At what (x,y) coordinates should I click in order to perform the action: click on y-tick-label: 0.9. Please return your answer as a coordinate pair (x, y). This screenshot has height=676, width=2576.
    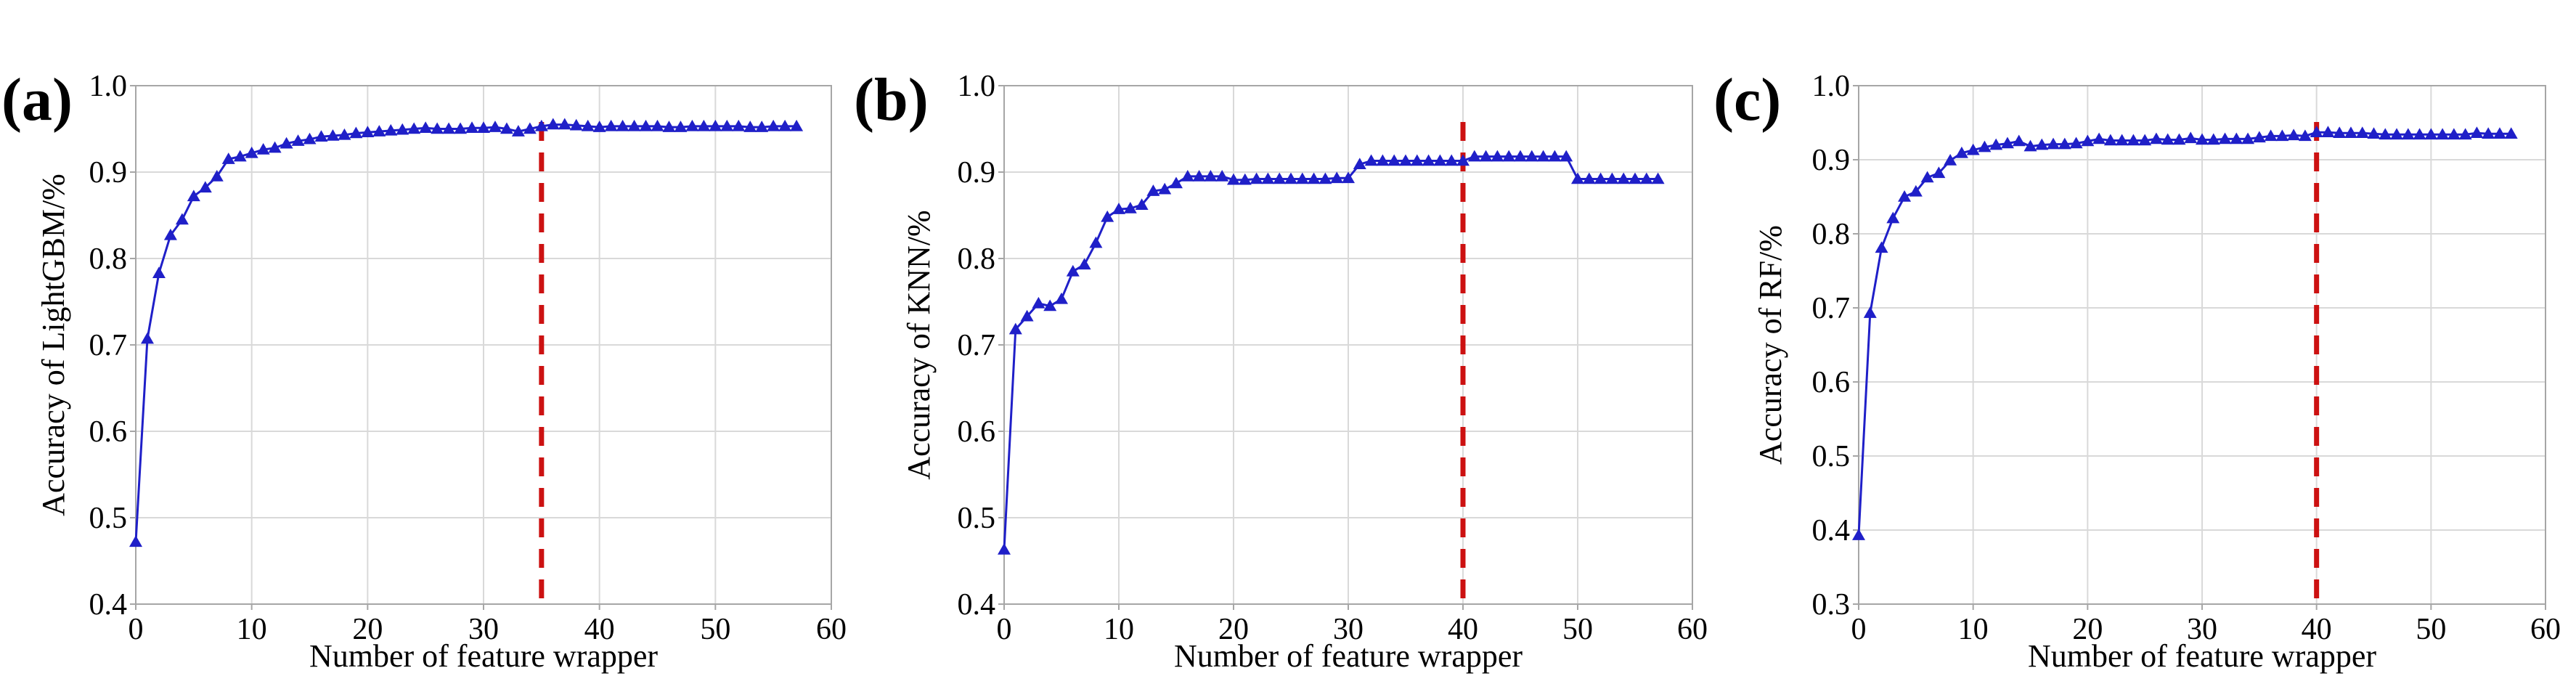
    Looking at the image, I should click on (977, 173).